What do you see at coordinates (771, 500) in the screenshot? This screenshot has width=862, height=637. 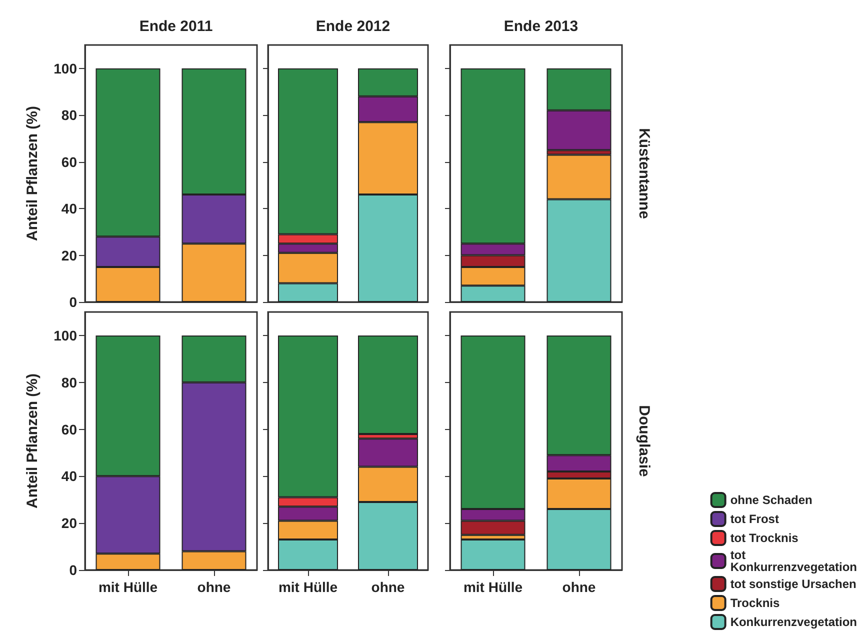 I see `legend-label: ohne Schaden` at bounding box center [771, 500].